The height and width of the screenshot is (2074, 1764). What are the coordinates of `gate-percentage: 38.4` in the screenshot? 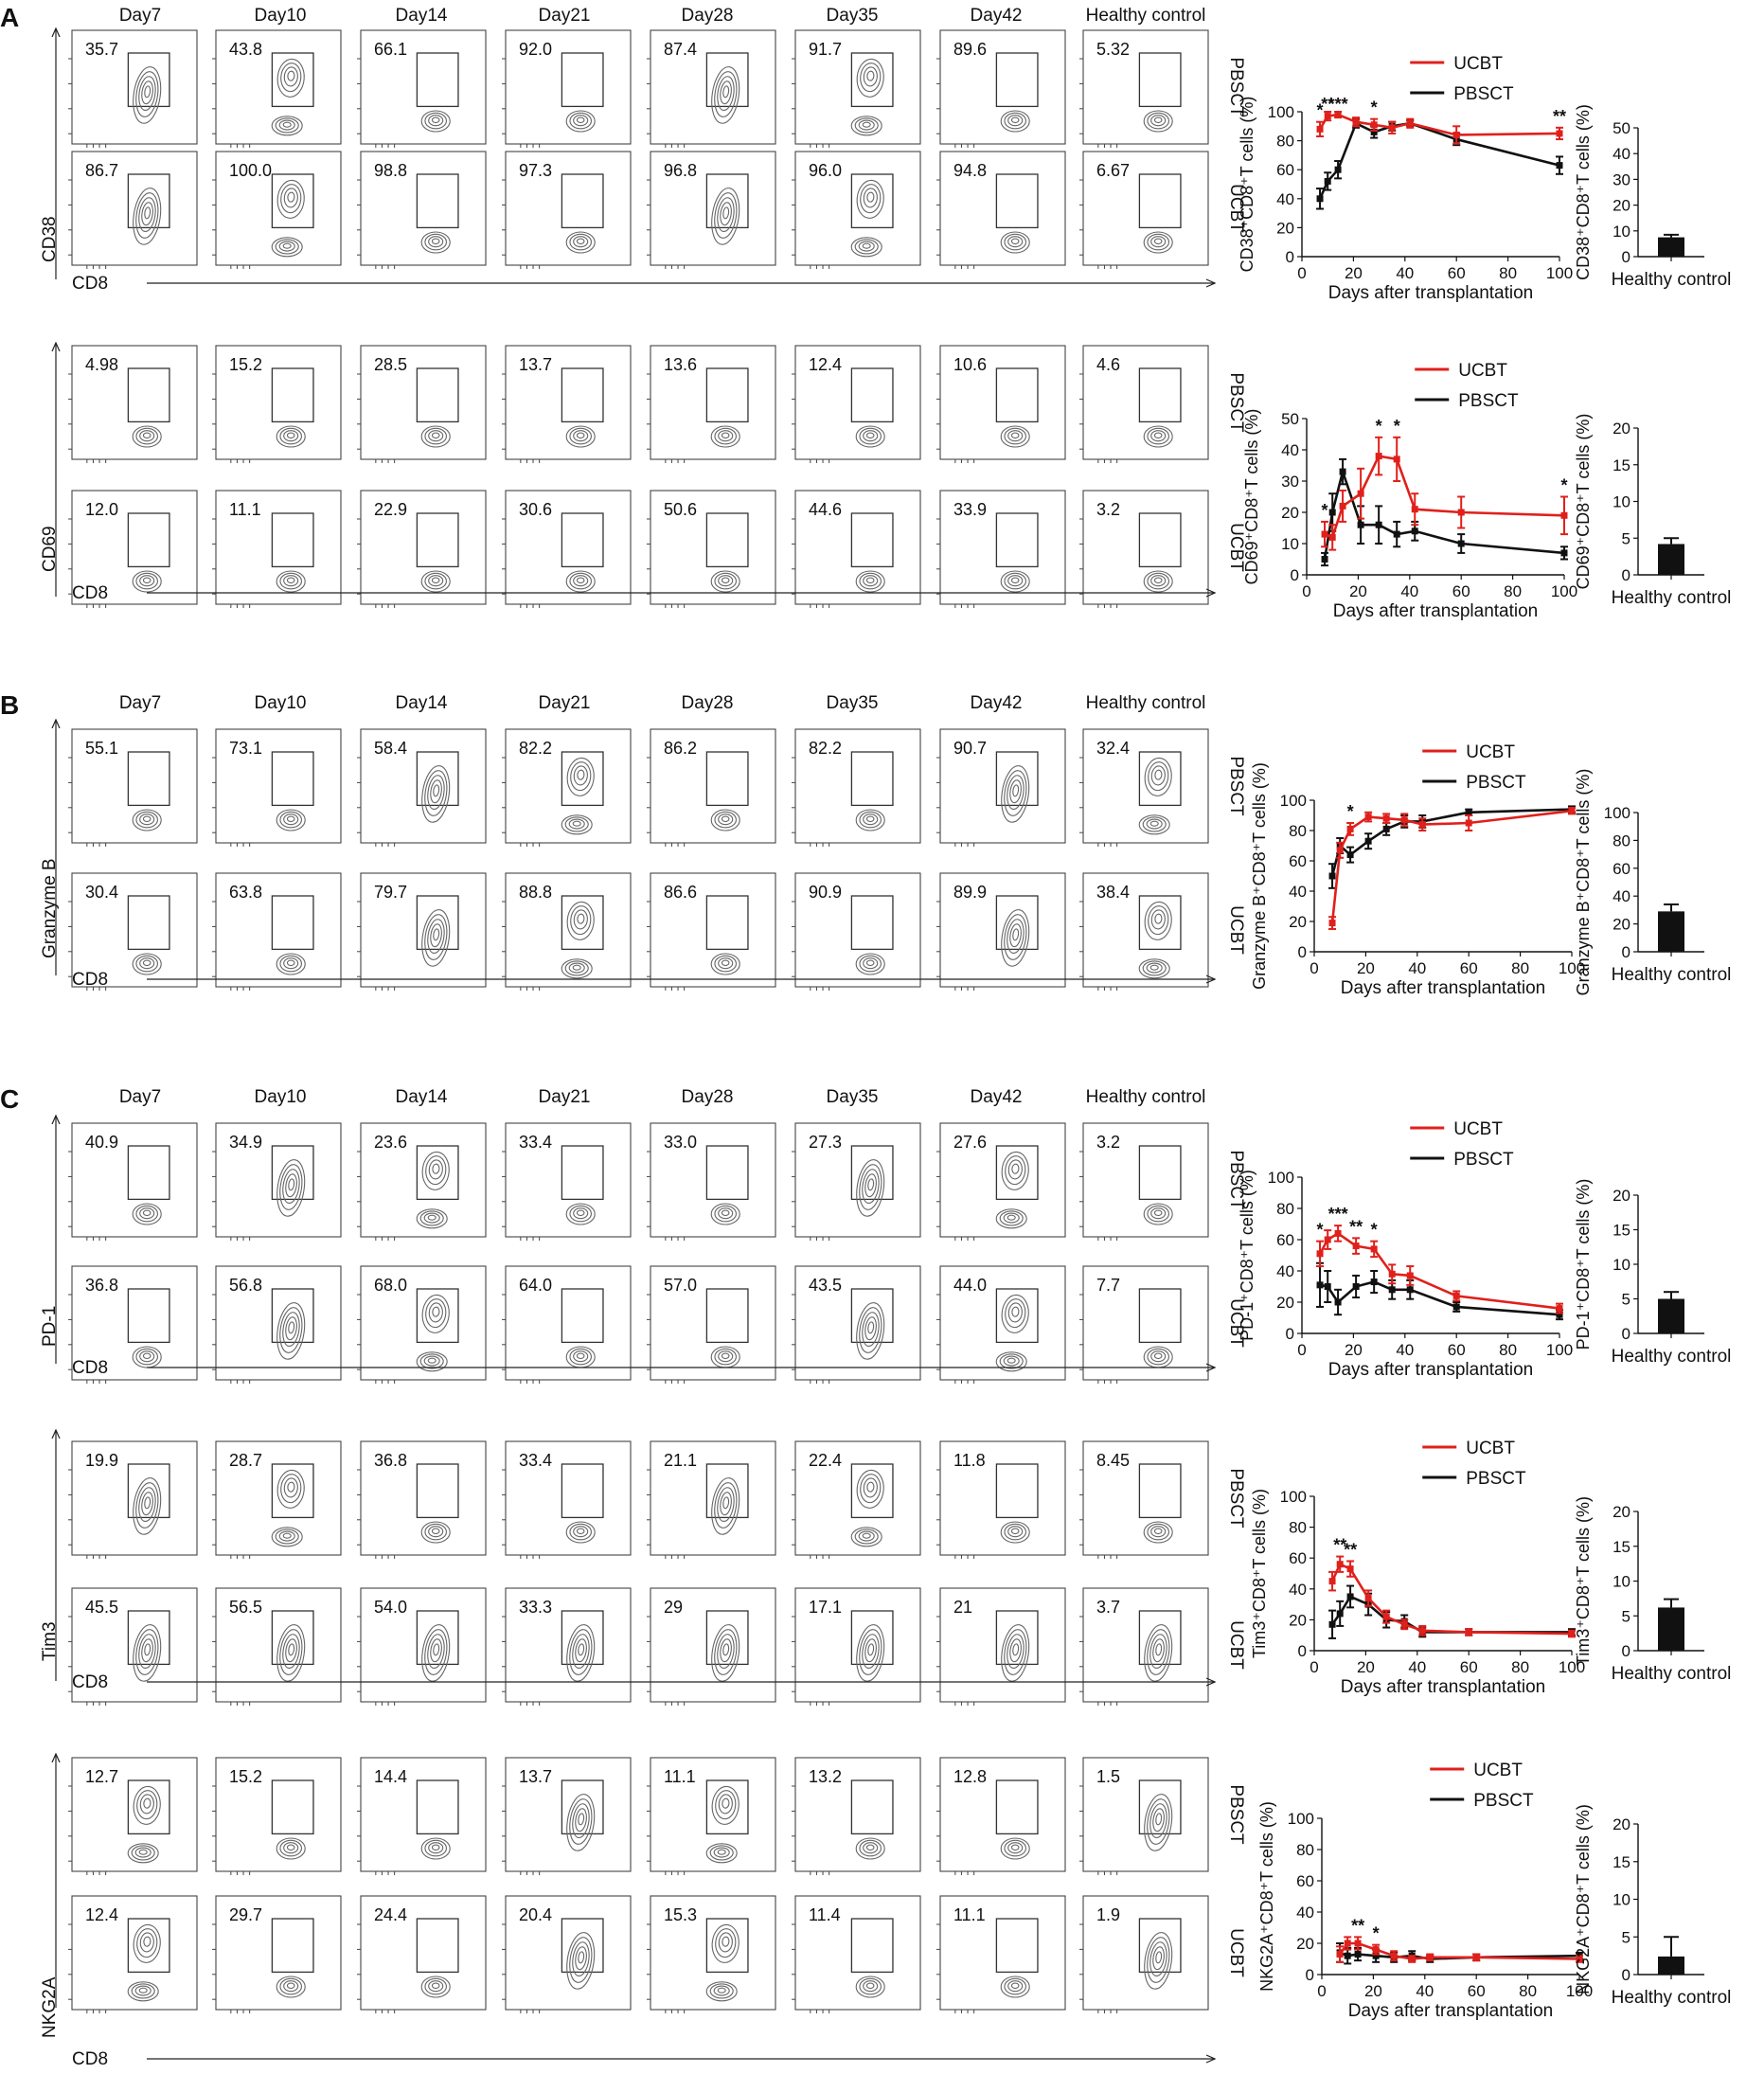 It's located at (1113, 892).